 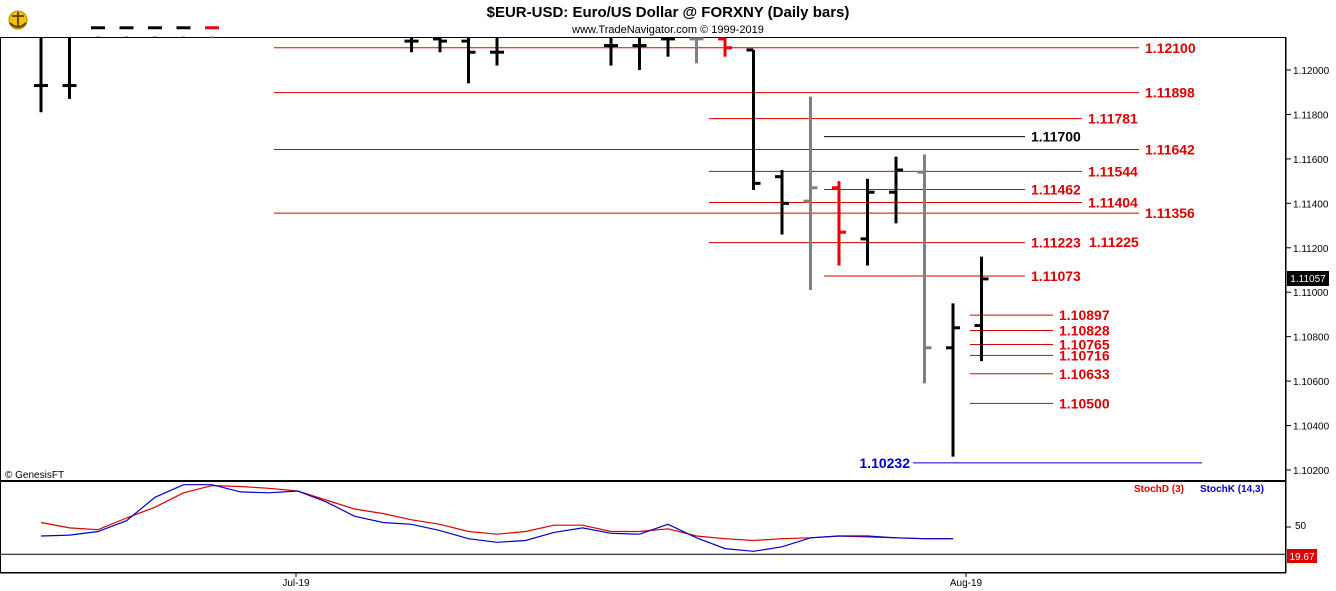 What do you see at coordinates (1311, 249) in the screenshot?
I see `price-tick-label: 1.11200` at bounding box center [1311, 249].